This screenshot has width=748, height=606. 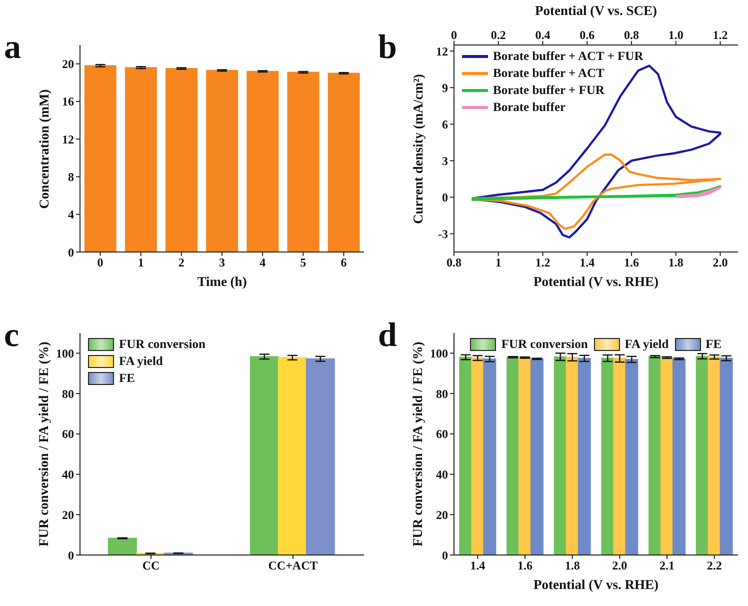 What do you see at coordinates (548, 90) in the screenshot?
I see `legend-label: Borate buffer + FUR` at bounding box center [548, 90].